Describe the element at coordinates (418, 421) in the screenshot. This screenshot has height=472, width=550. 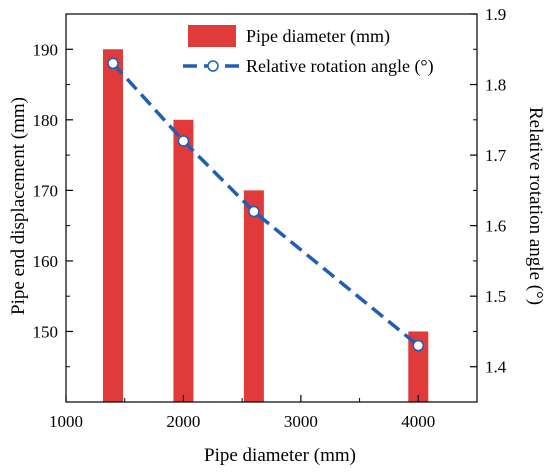
I see `x-tick-label: 4000` at that location.